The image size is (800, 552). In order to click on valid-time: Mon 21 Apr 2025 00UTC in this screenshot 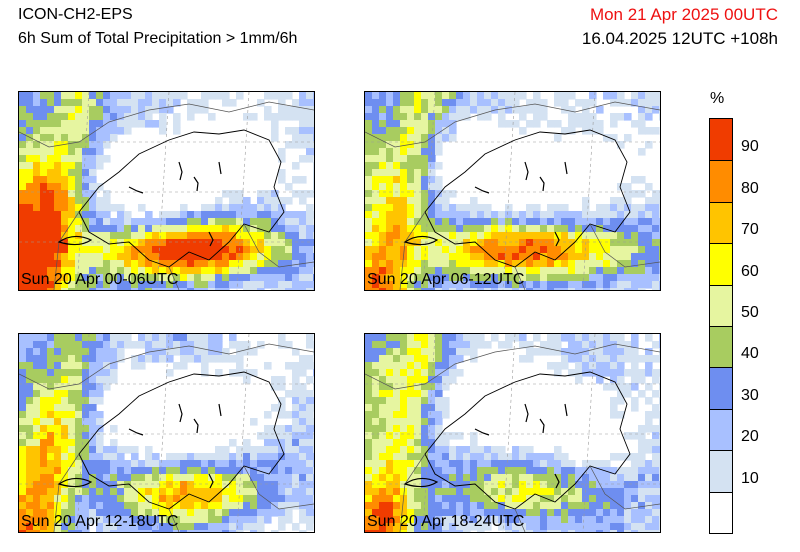, I will do `click(683, 14)`.